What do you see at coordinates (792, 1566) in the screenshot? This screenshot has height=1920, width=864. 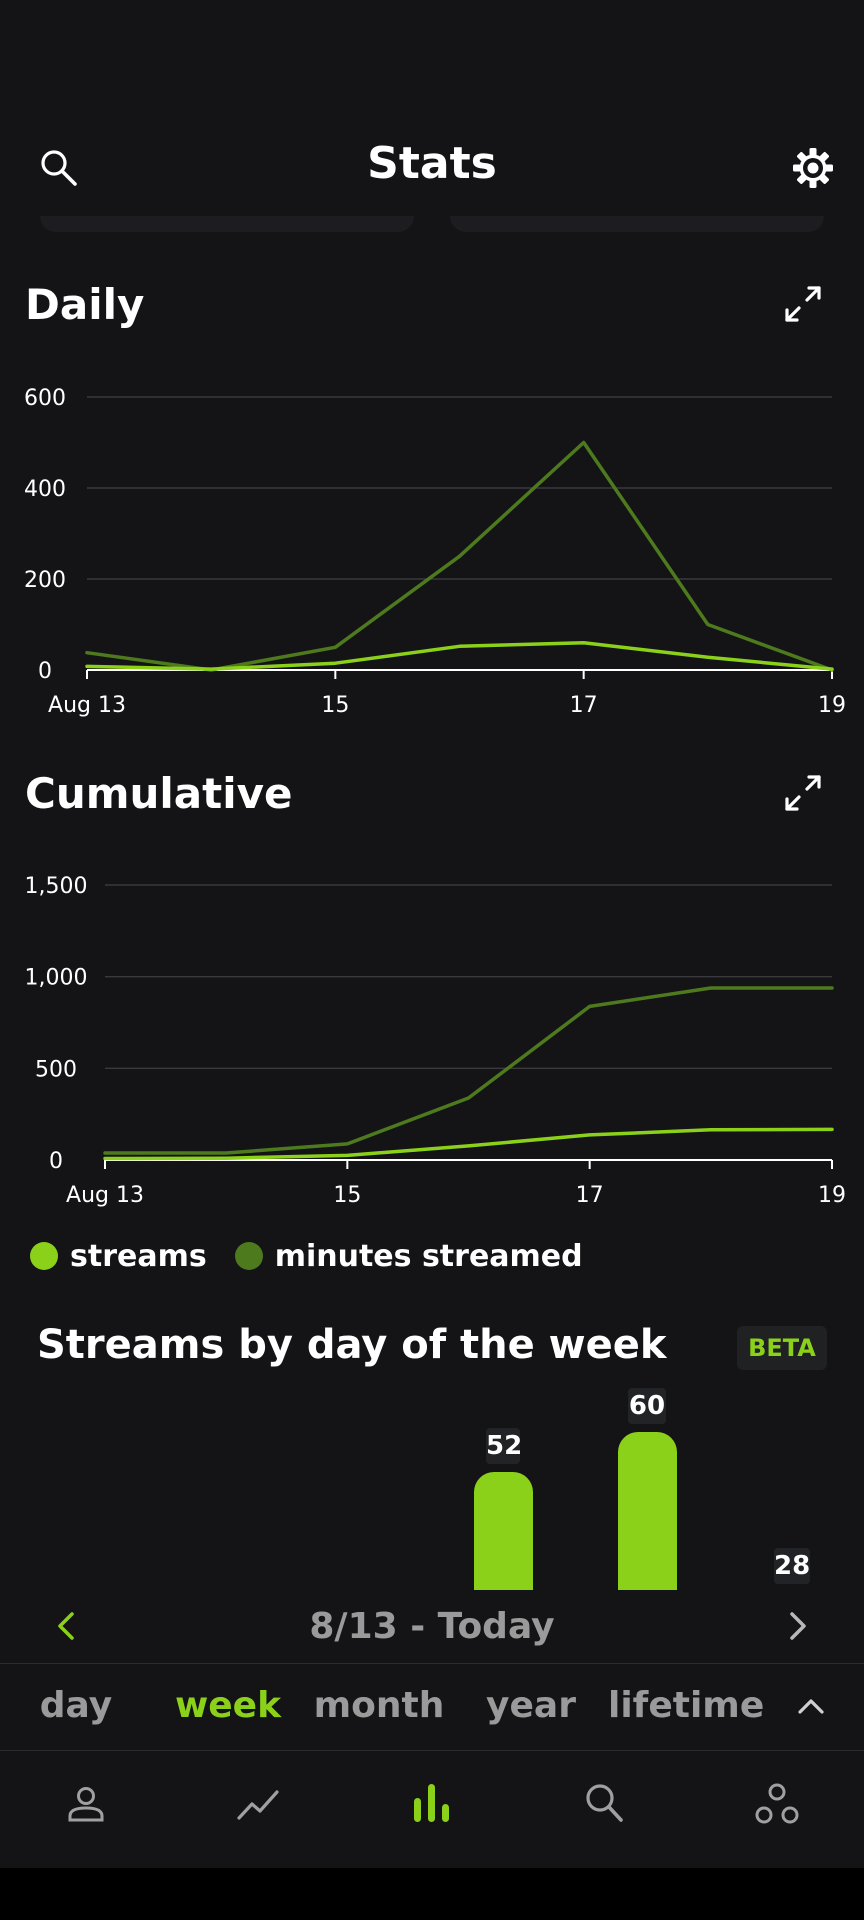 I see `dow-bar-label: 28` at bounding box center [792, 1566].